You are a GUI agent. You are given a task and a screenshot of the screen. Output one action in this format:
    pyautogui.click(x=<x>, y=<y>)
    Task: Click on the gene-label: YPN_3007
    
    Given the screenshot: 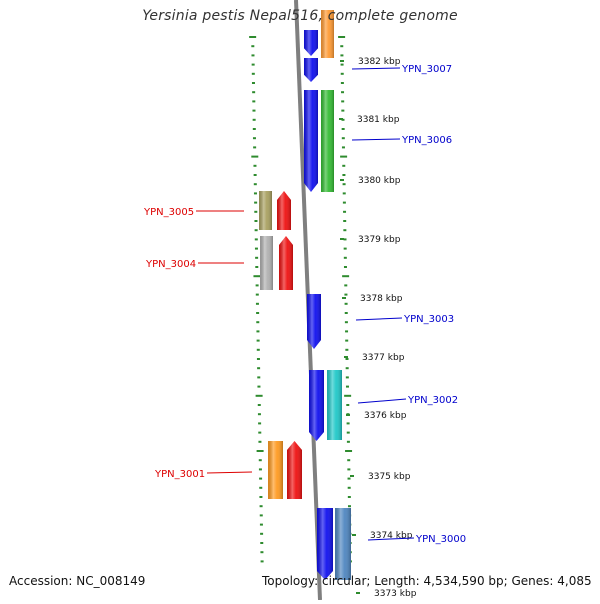 What is the action you would take?
    pyautogui.click(x=426, y=69)
    